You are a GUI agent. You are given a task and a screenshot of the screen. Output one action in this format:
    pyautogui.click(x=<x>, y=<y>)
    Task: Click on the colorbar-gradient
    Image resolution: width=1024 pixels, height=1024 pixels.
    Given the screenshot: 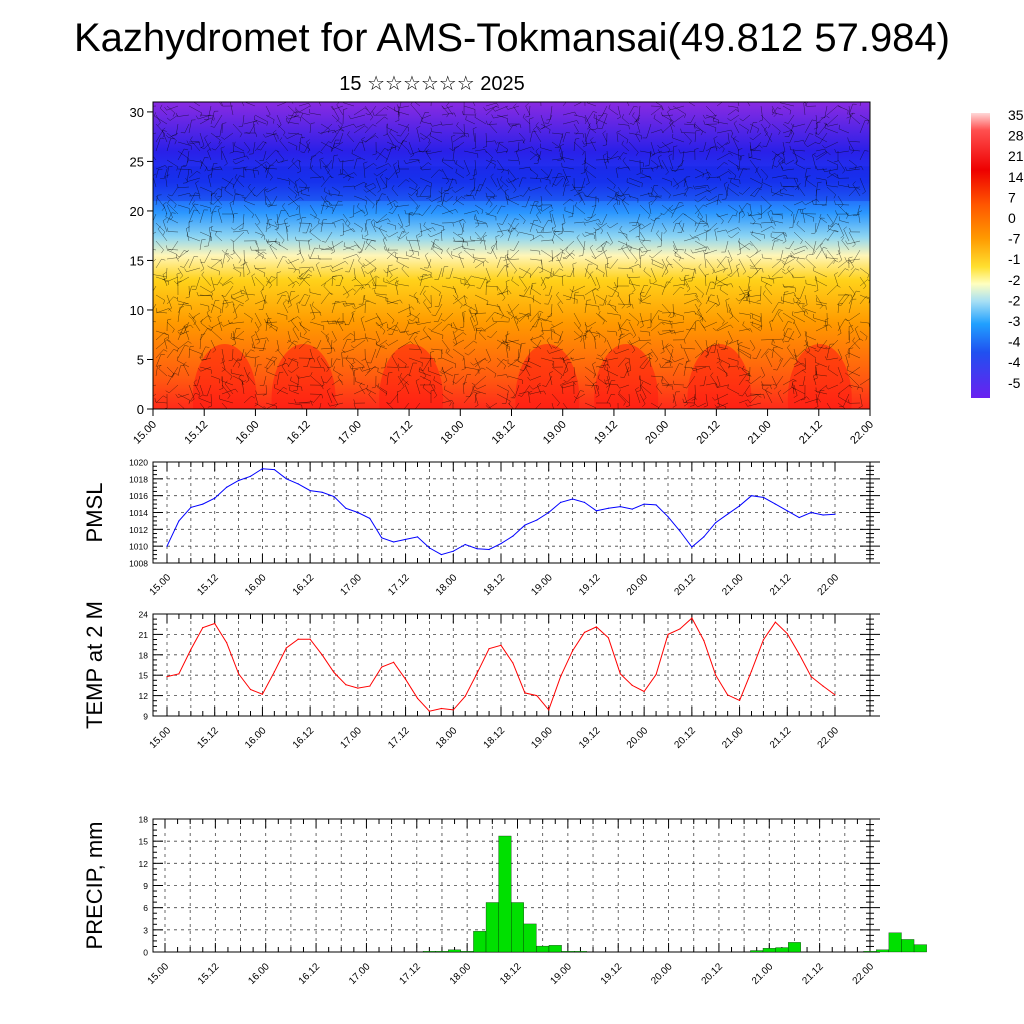 What is the action you would take?
    pyautogui.click(x=980, y=255)
    